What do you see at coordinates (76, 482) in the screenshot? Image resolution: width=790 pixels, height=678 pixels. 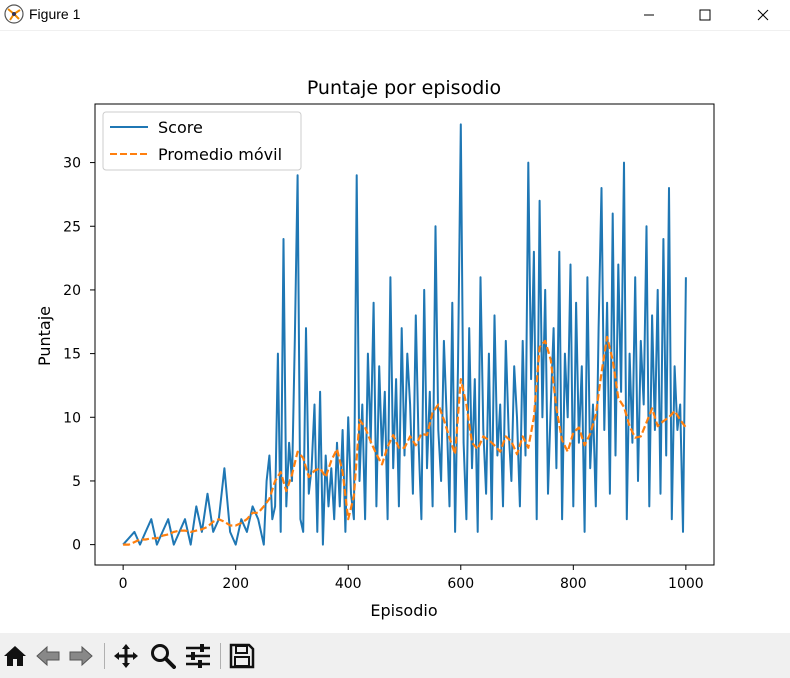 I see `y-tick-label: 5` at bounding box center [76, 482].